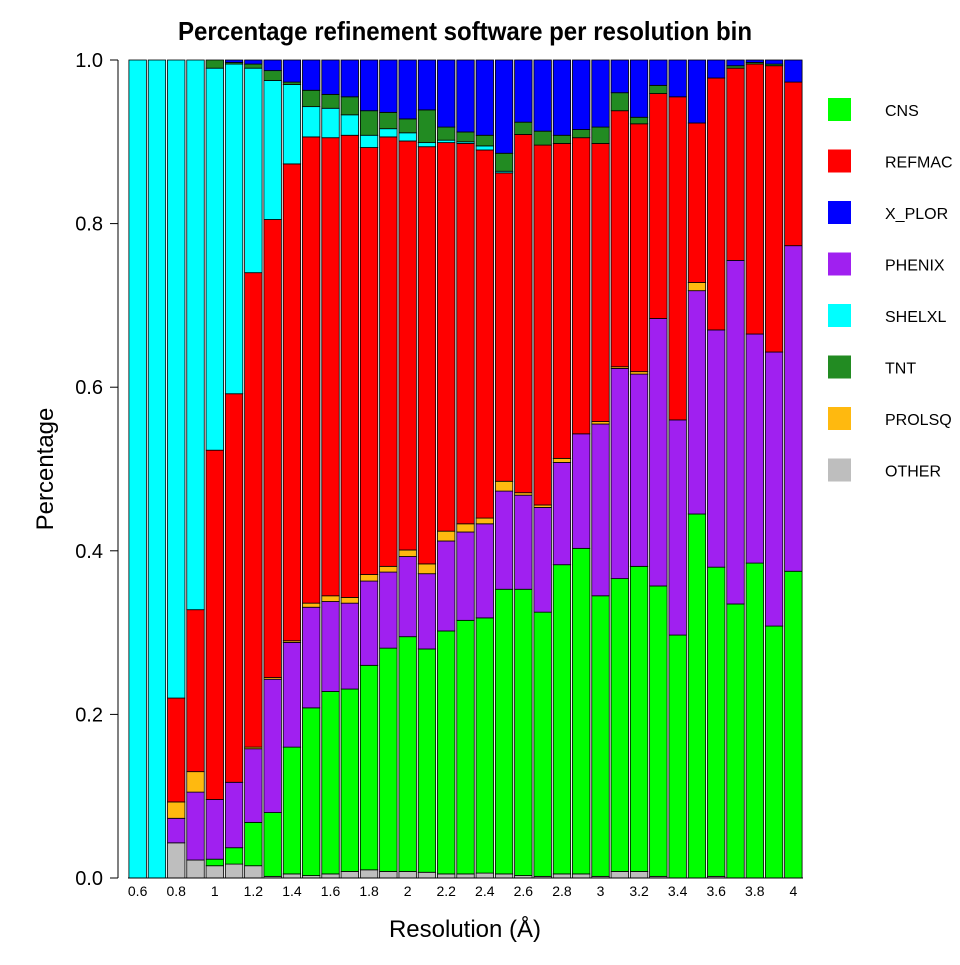  I want to click on bar-stack-0.8, so click(176, 469).